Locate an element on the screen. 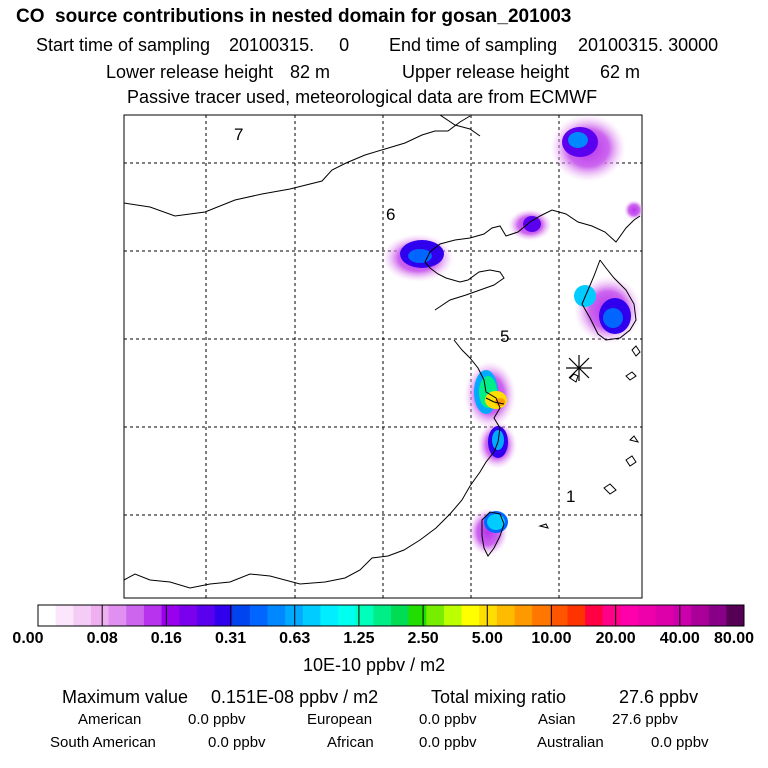 Image resolution: width=768 pixels, height=768 pixels. upper-height-label: Upper release height is located at coordinates (486, 72).